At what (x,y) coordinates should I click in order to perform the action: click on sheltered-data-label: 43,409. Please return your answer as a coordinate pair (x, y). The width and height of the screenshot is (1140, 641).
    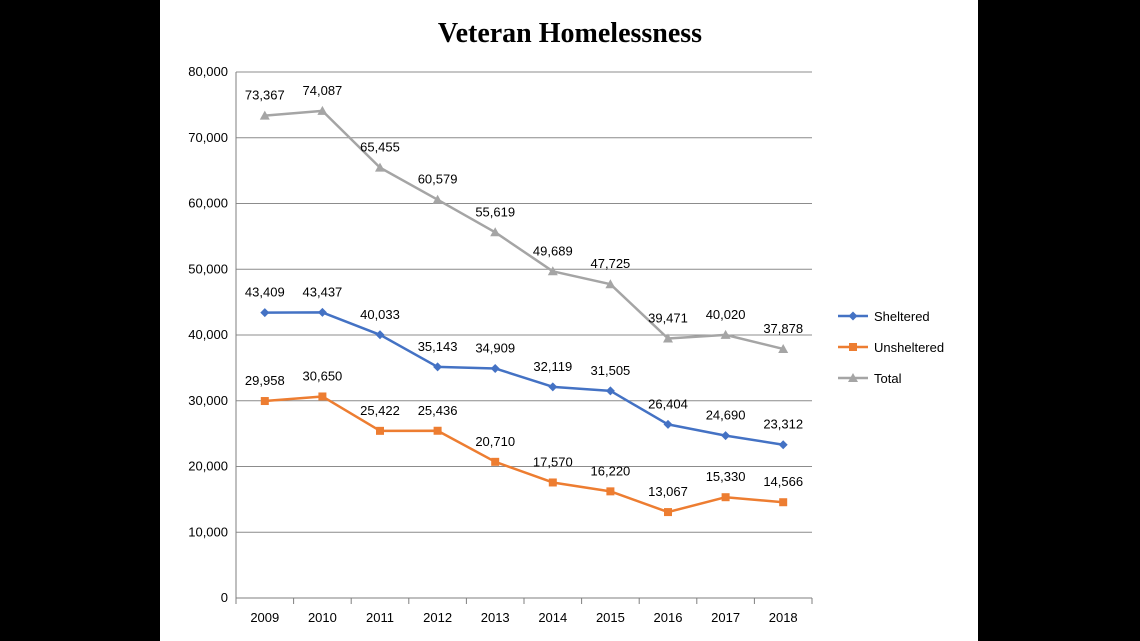
    Looking at the image, I should click on (265, 292).